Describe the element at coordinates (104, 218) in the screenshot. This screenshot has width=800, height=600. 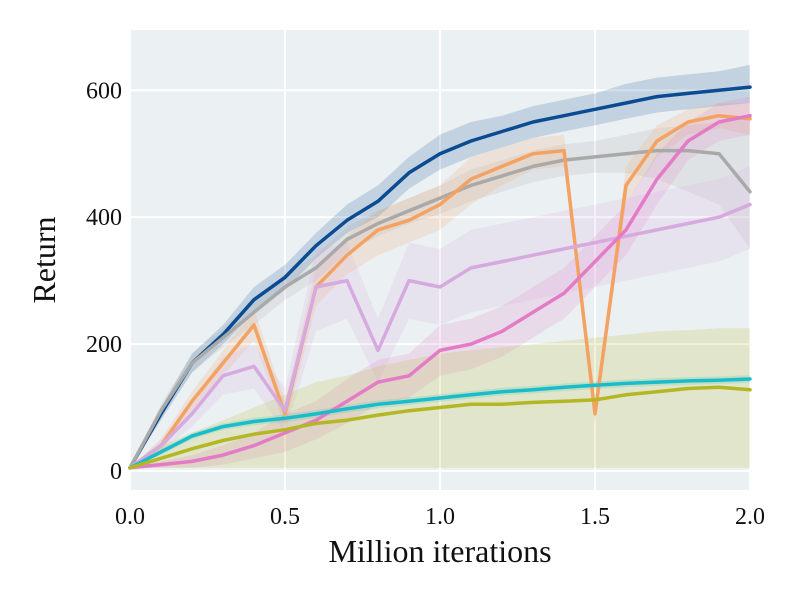
I see `y-tick-label-2: 400` at that location.